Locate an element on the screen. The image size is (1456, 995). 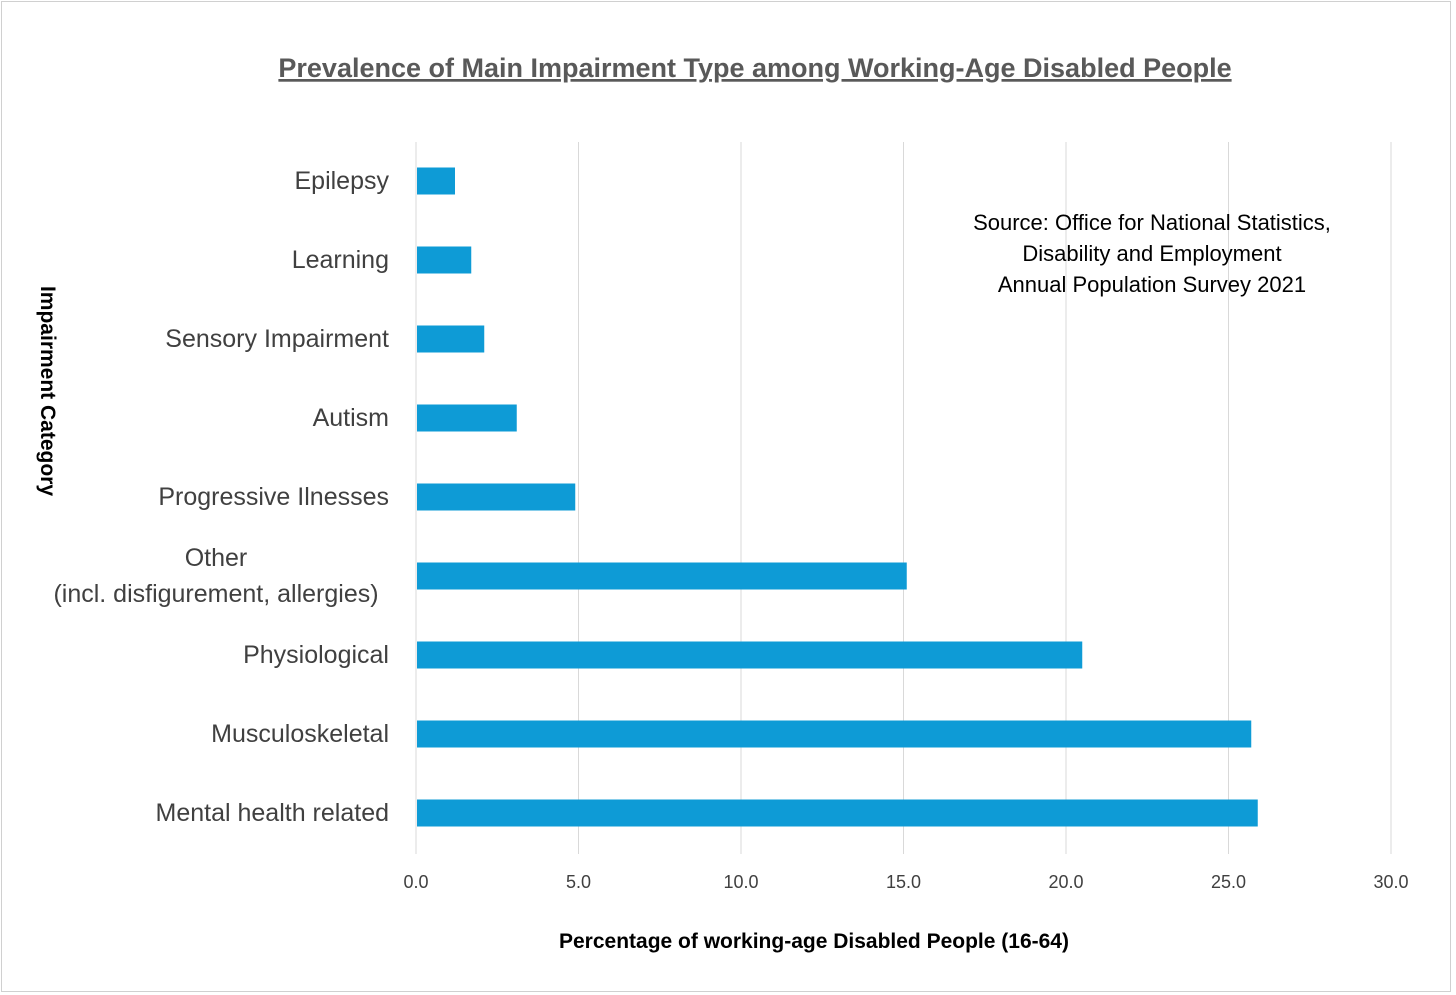
category-label: Epilepsy is located at coordinates (342, 181).